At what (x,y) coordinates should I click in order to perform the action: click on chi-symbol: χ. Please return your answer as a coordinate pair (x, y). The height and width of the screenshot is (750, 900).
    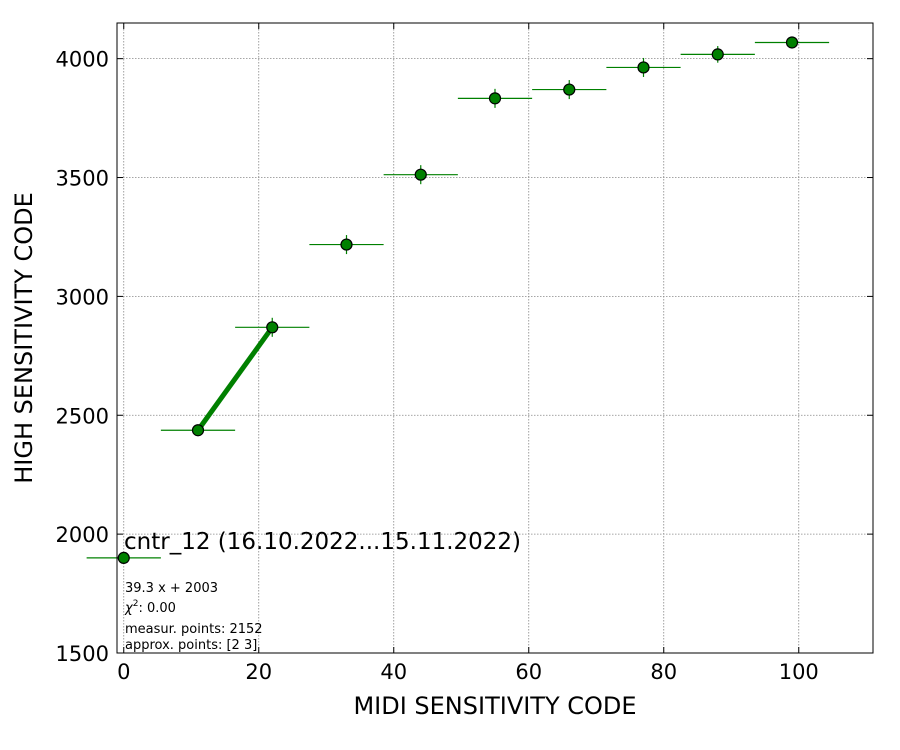
    Looking at the image, I should click on (129, 608).